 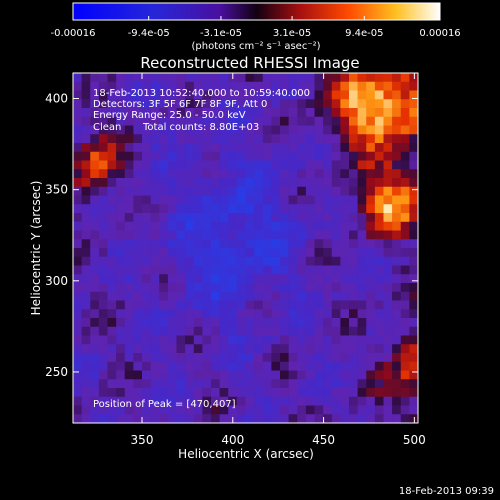 I want to click on colorbar-tick-label: 3.1e-05, so click(x=292, y=33).